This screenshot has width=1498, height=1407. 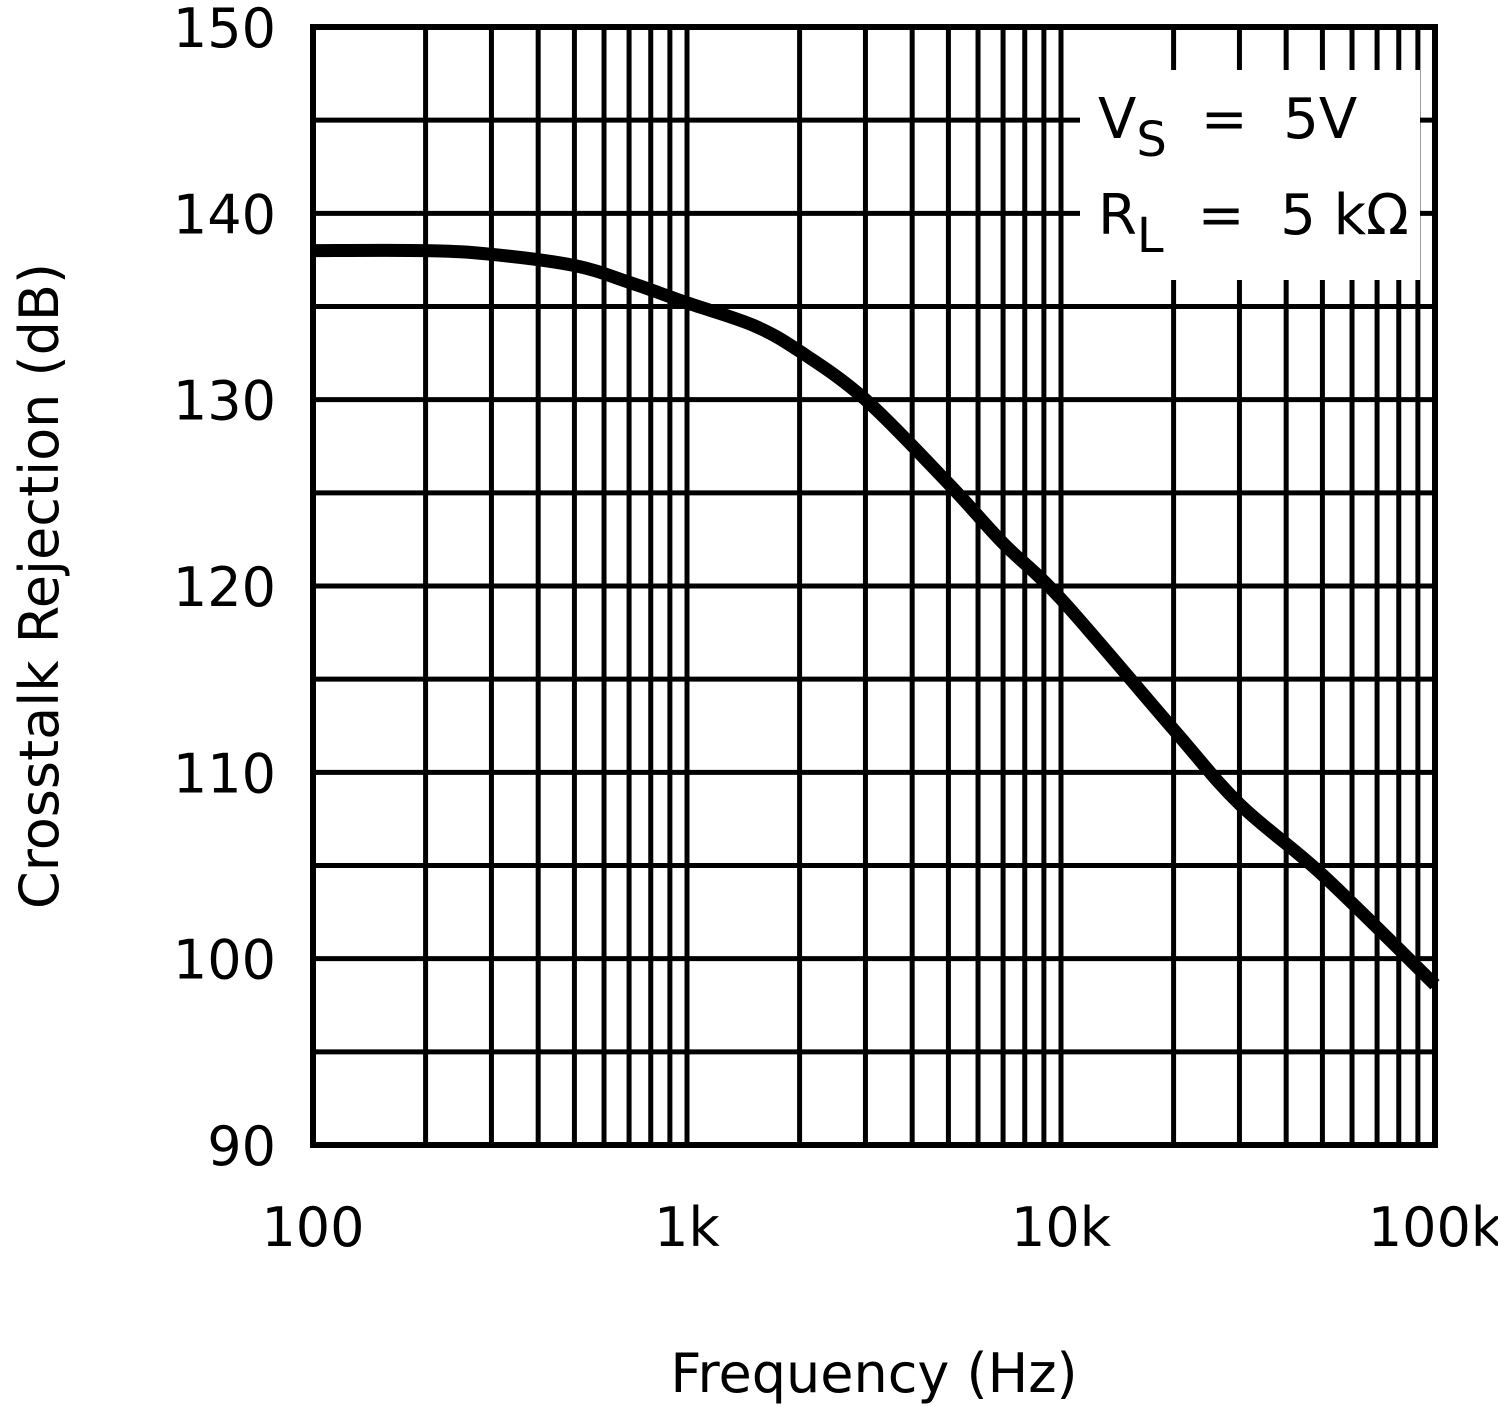 What do you see at coordinates (873, 1373) in the screenshot?
I see `x-axis-label: Frequency (Hz)` at bounding box center [873, 1373].